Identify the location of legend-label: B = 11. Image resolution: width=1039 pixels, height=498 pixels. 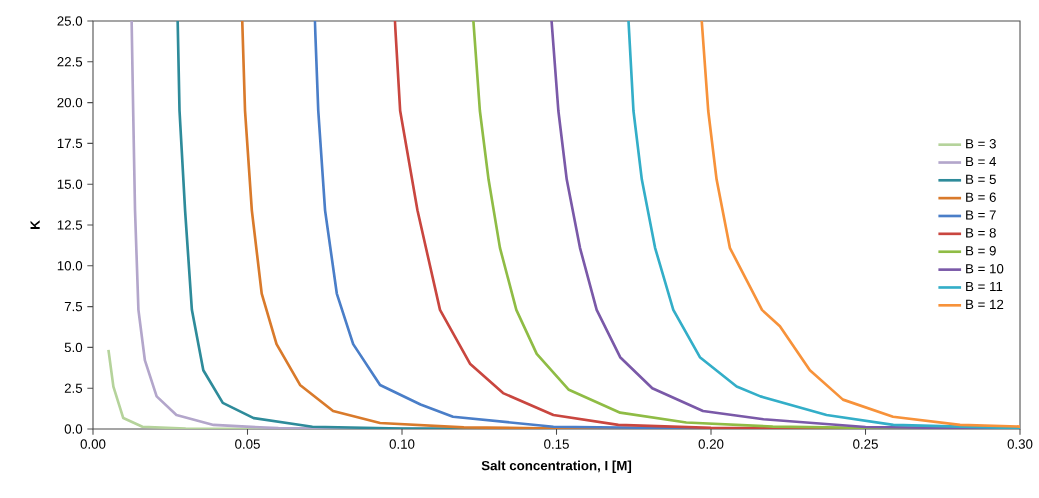
(984, 286).